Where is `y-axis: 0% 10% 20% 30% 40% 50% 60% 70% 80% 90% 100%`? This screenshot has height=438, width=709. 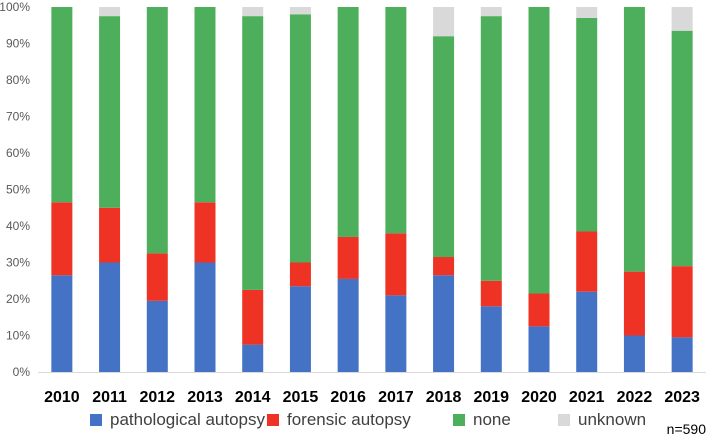
y-axis: 0% 10% 20% 30% 40% 50% 60% 70% 80% 90% 100% is located at coordinates (15, 189).